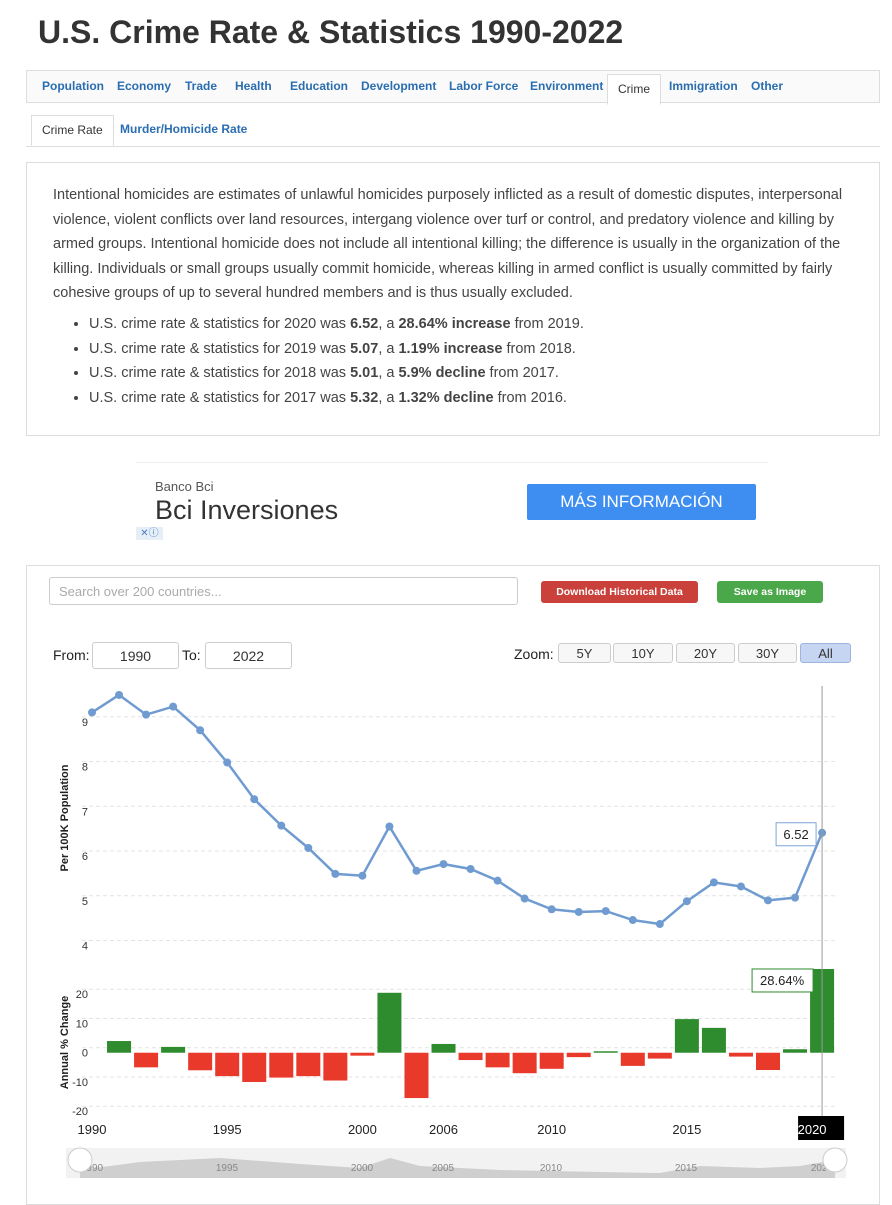  I want to click on ad-choices: ✕ⓘ, so click(149, 533).